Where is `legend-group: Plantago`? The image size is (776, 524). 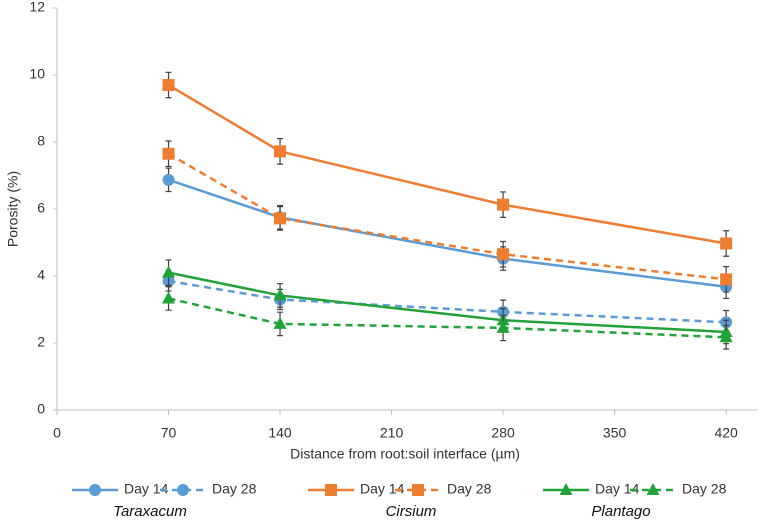 legend-group: Plantago is located at coordinates (620, 511).